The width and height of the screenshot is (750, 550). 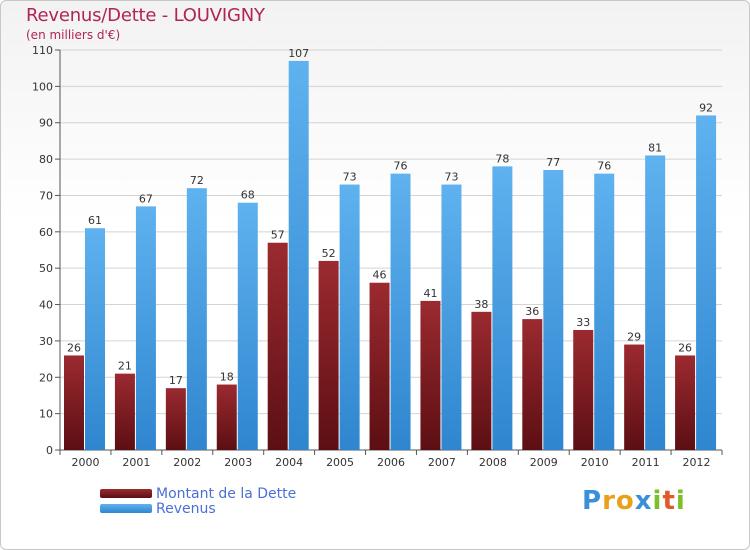 What do you see at coordinates (329, 253) in the screenshot?
I see `data-label-debt: 52` at bounding box center [329, 253].